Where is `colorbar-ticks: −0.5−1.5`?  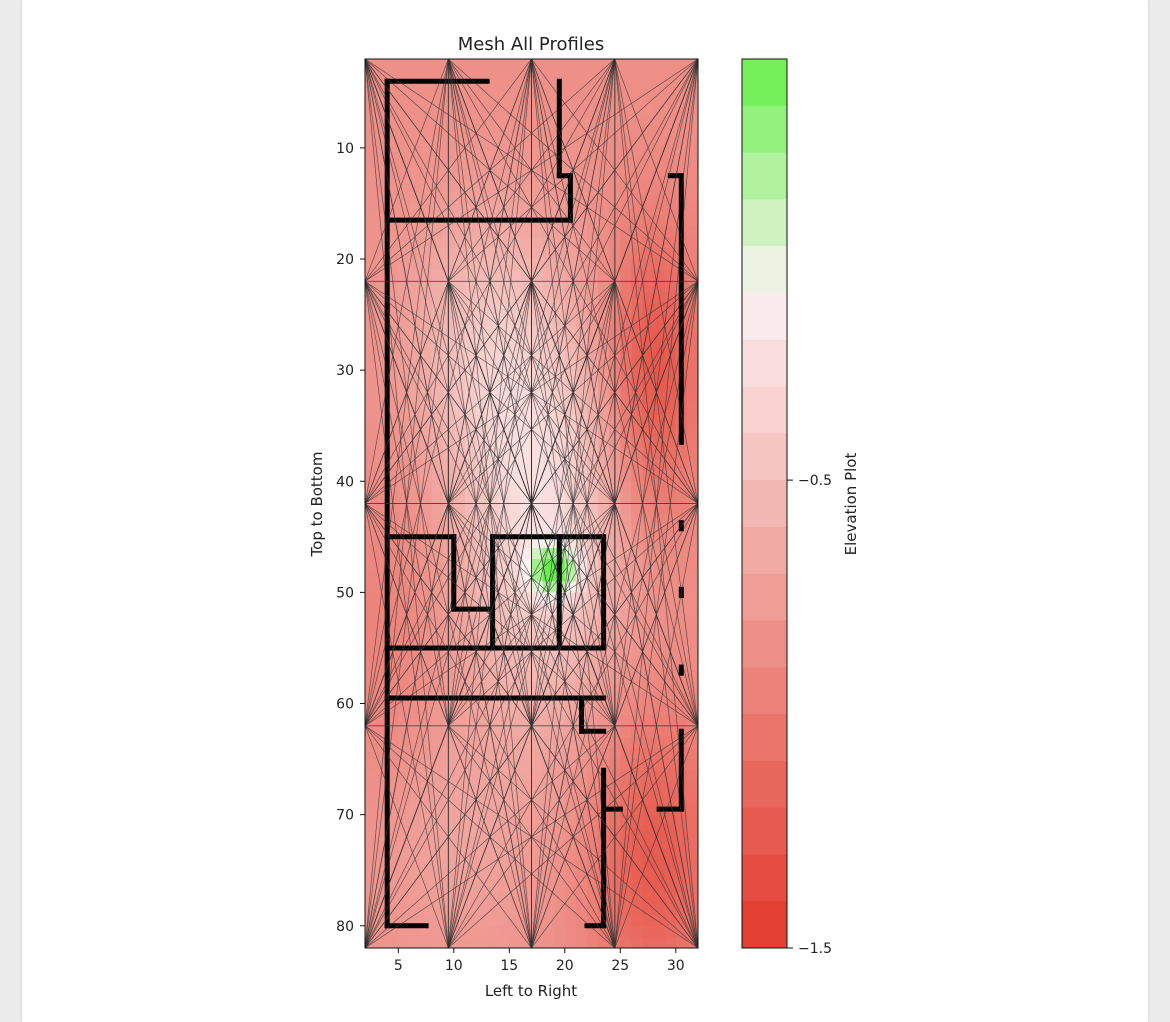
colorbar-ticks: −0.5−1.5 is located at coordinates (809, 715).